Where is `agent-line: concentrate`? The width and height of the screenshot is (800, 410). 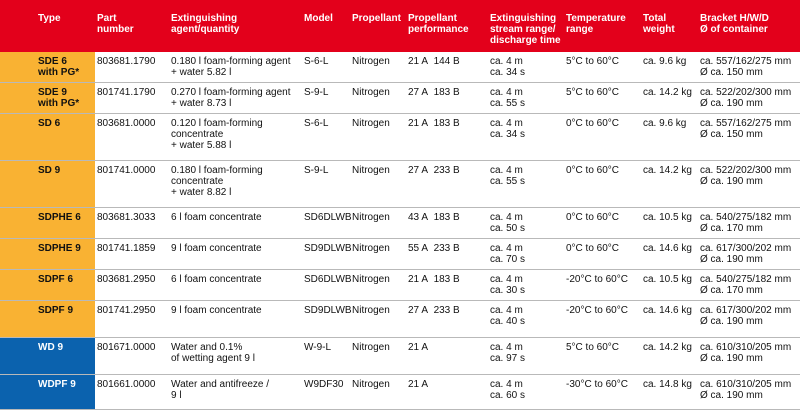 agent-line: concentrate is located at coordinates (197, 181).